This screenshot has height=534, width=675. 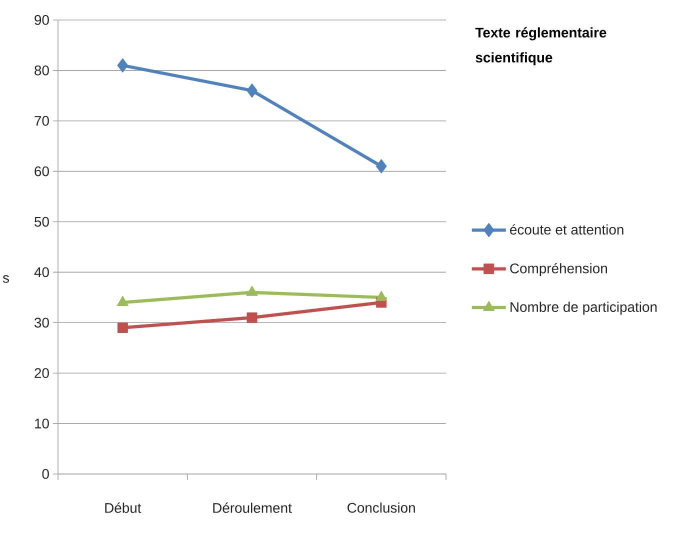 I want to click on y-tick-label: 40, so click(x=41, y=272).